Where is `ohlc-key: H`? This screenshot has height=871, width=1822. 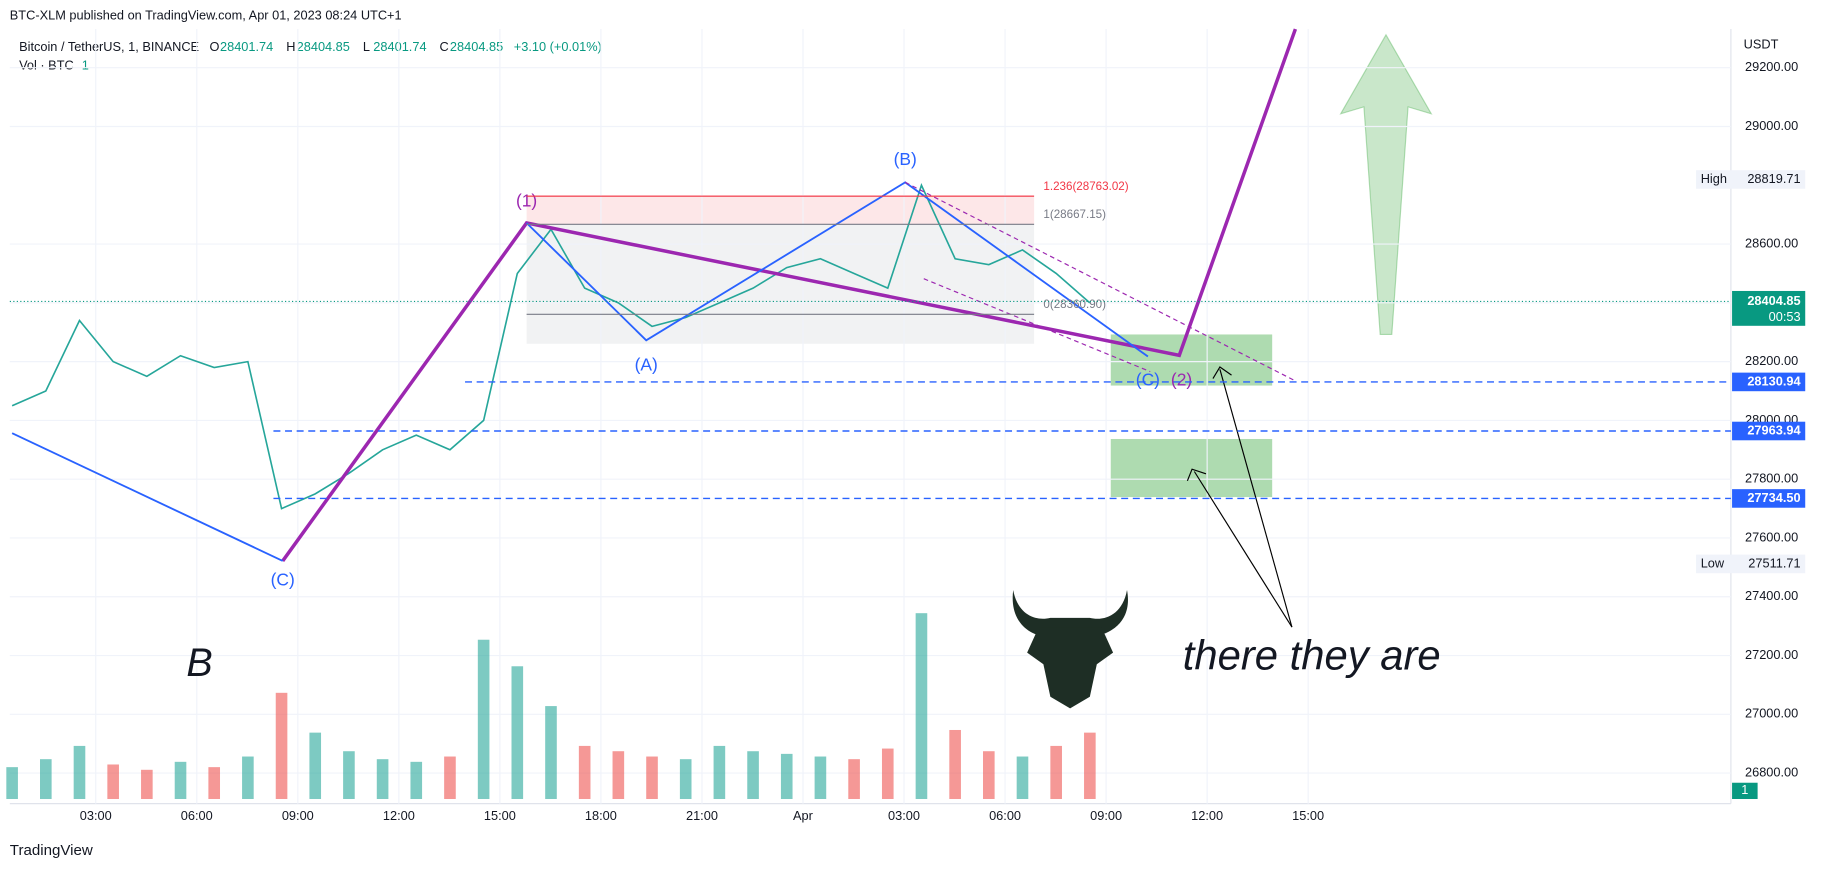 ohlc-key: H is located at coordinates (290, 46).